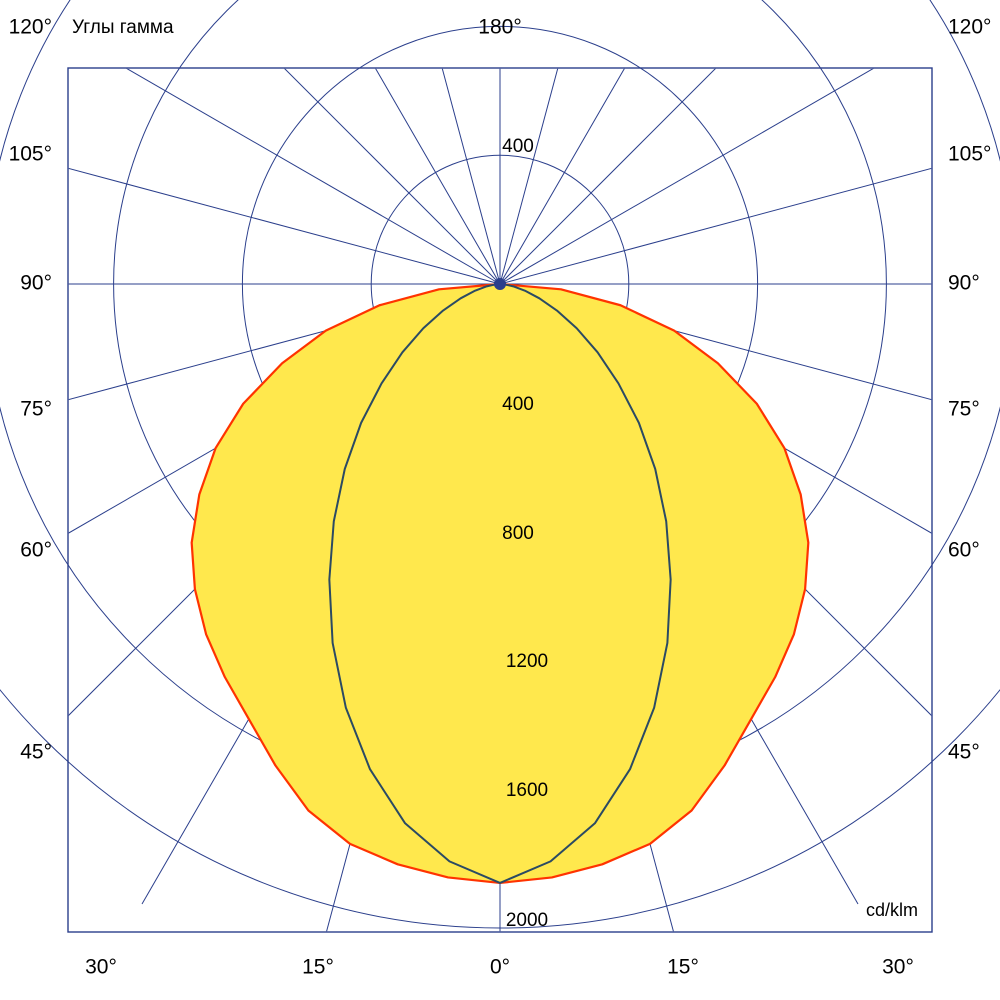 This screenshot has height=1000, width=1000. I want to click on right-axis-labels: 120° 105° 90° 75° 60° 45°, so click(969, 390).